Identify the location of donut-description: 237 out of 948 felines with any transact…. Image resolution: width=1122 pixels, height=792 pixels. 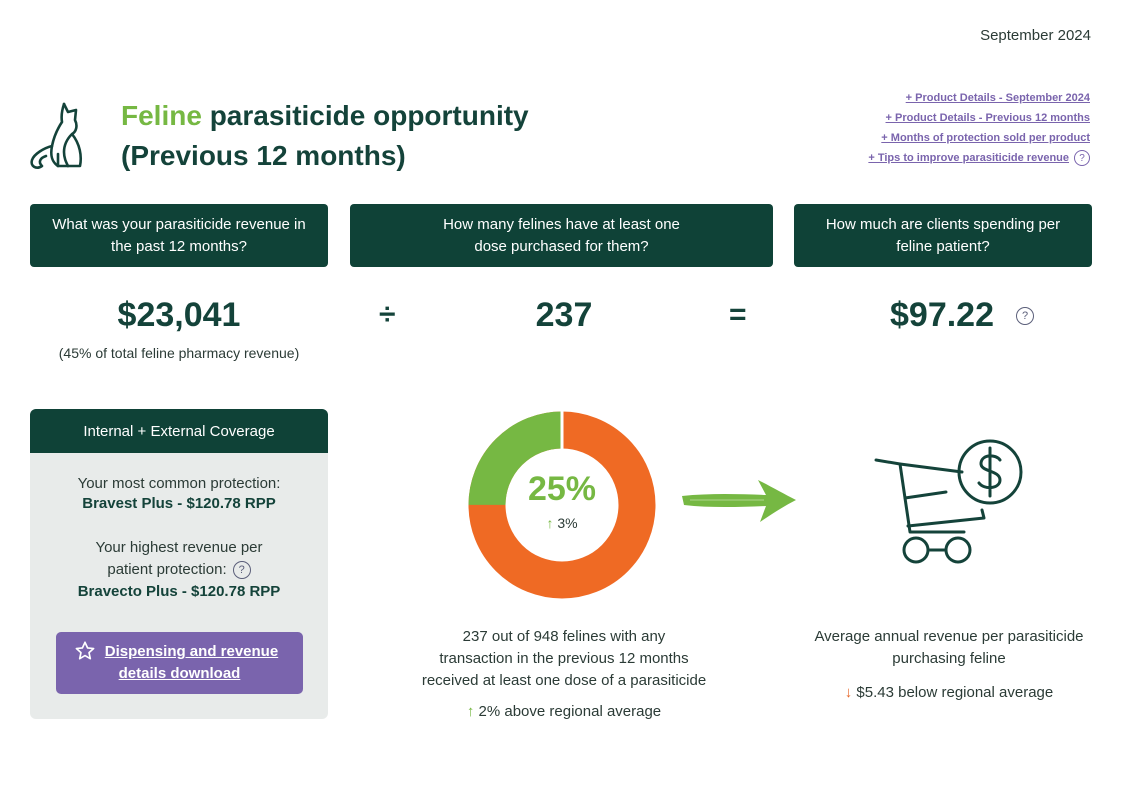
(564, 659).